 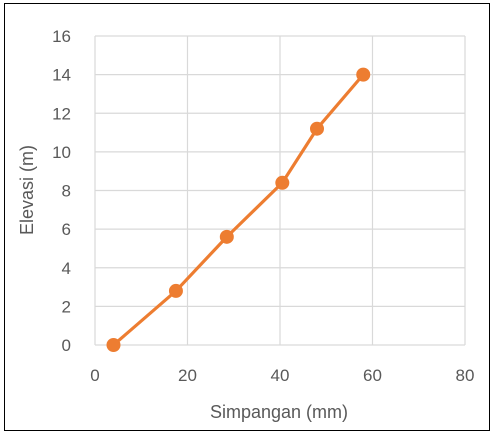 What do you see at coordinates (66, 268) in the screenshot?
I see `y-tick-label: 4` at bounding box center [66, 268].